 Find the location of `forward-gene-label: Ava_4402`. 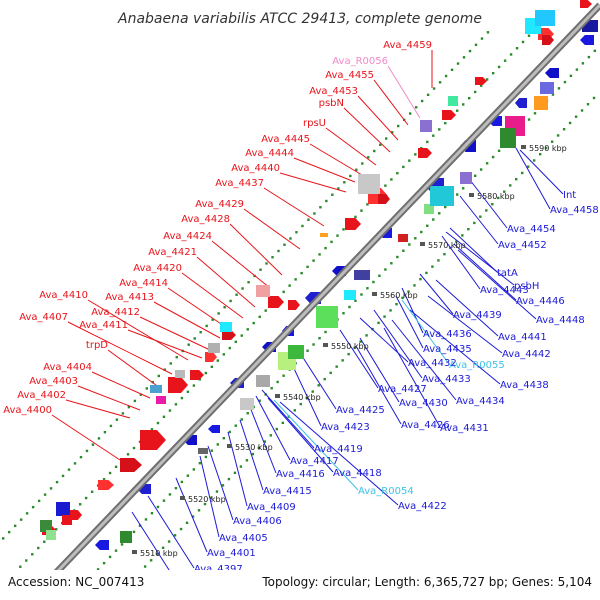

forward-gene-label: Ava_4402 is located at coordinates (41, 395).